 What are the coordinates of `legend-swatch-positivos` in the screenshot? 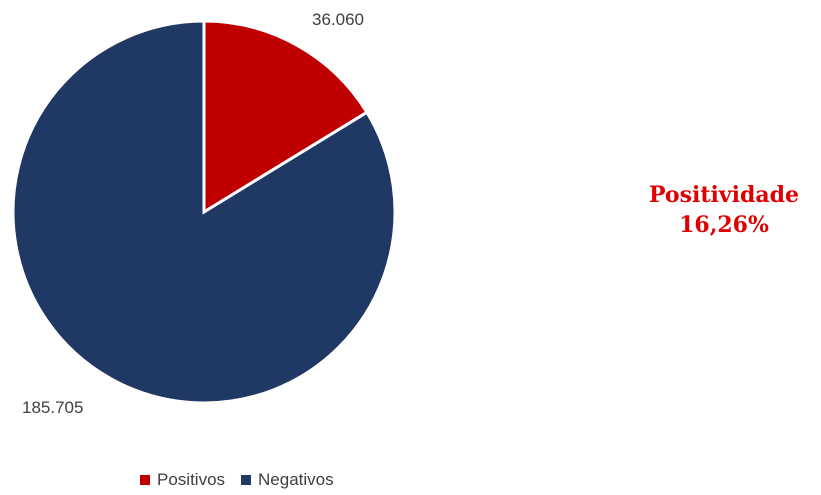 It's located at (145, 480).